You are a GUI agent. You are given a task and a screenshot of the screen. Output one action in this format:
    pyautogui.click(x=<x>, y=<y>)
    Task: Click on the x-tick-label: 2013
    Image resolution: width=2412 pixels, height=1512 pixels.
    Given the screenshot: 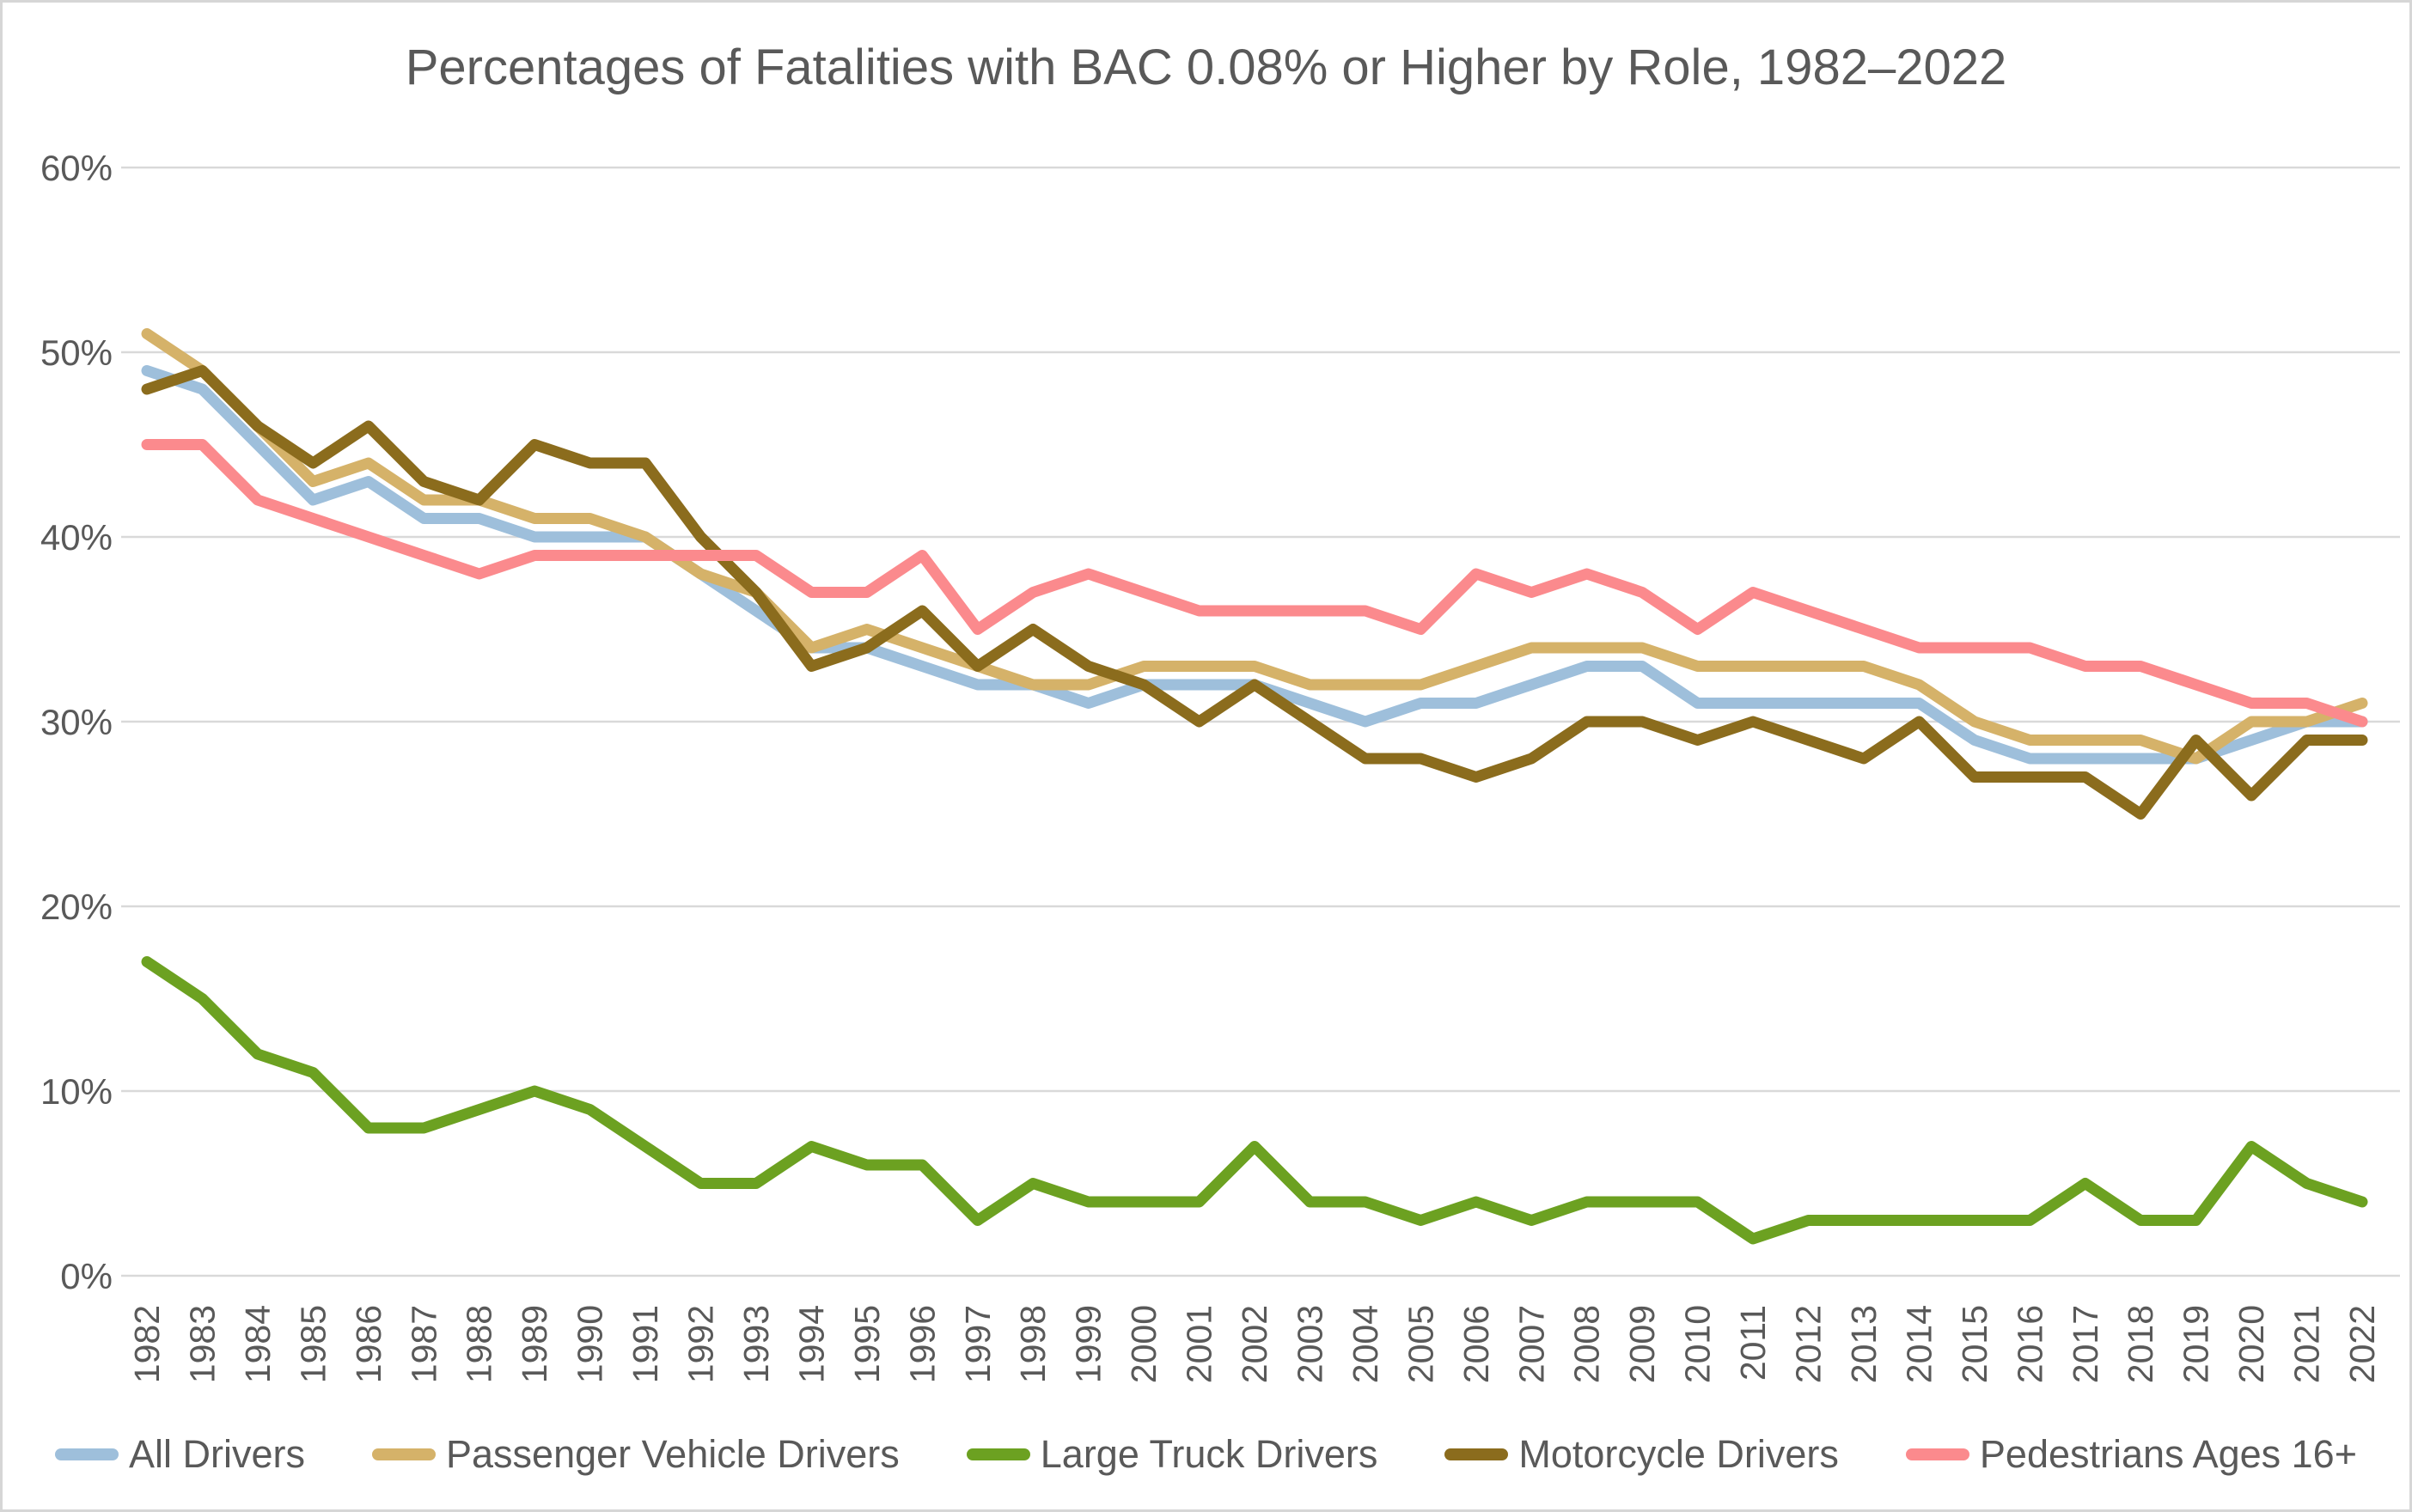 What is the action you would take?
    pyautogui.click(x=1864, y=1344)
    